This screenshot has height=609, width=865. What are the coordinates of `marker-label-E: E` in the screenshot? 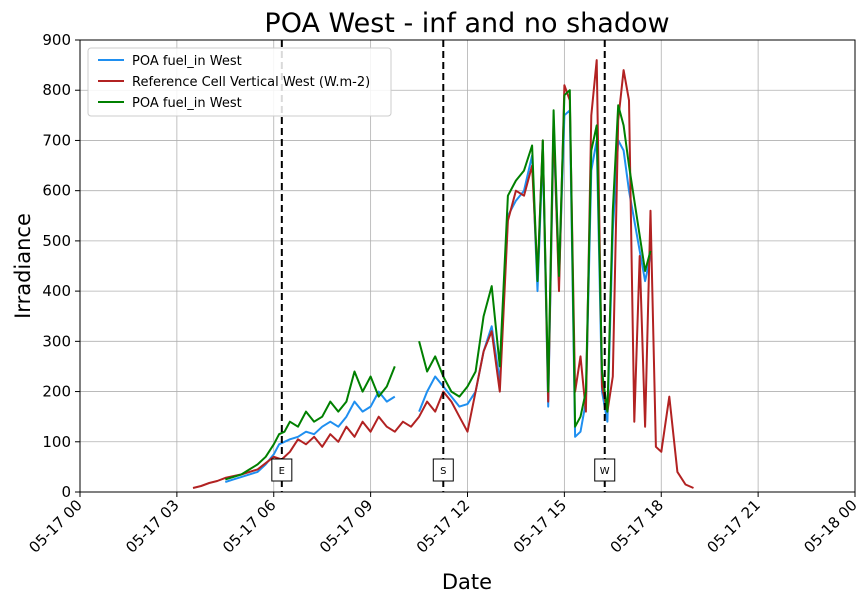 It's located at (282, 471).